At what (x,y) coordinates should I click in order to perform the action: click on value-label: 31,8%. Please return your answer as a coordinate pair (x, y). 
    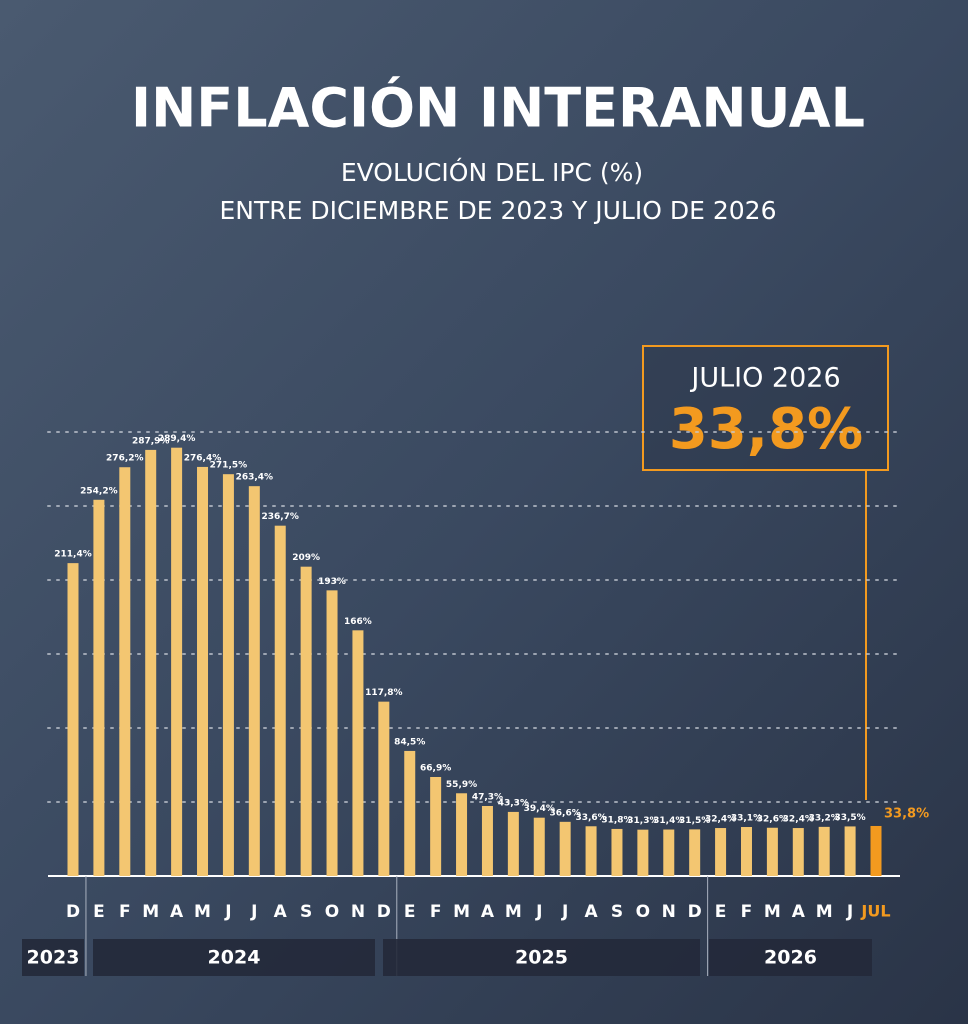
    Looking at the image, I should click on (616, 820).